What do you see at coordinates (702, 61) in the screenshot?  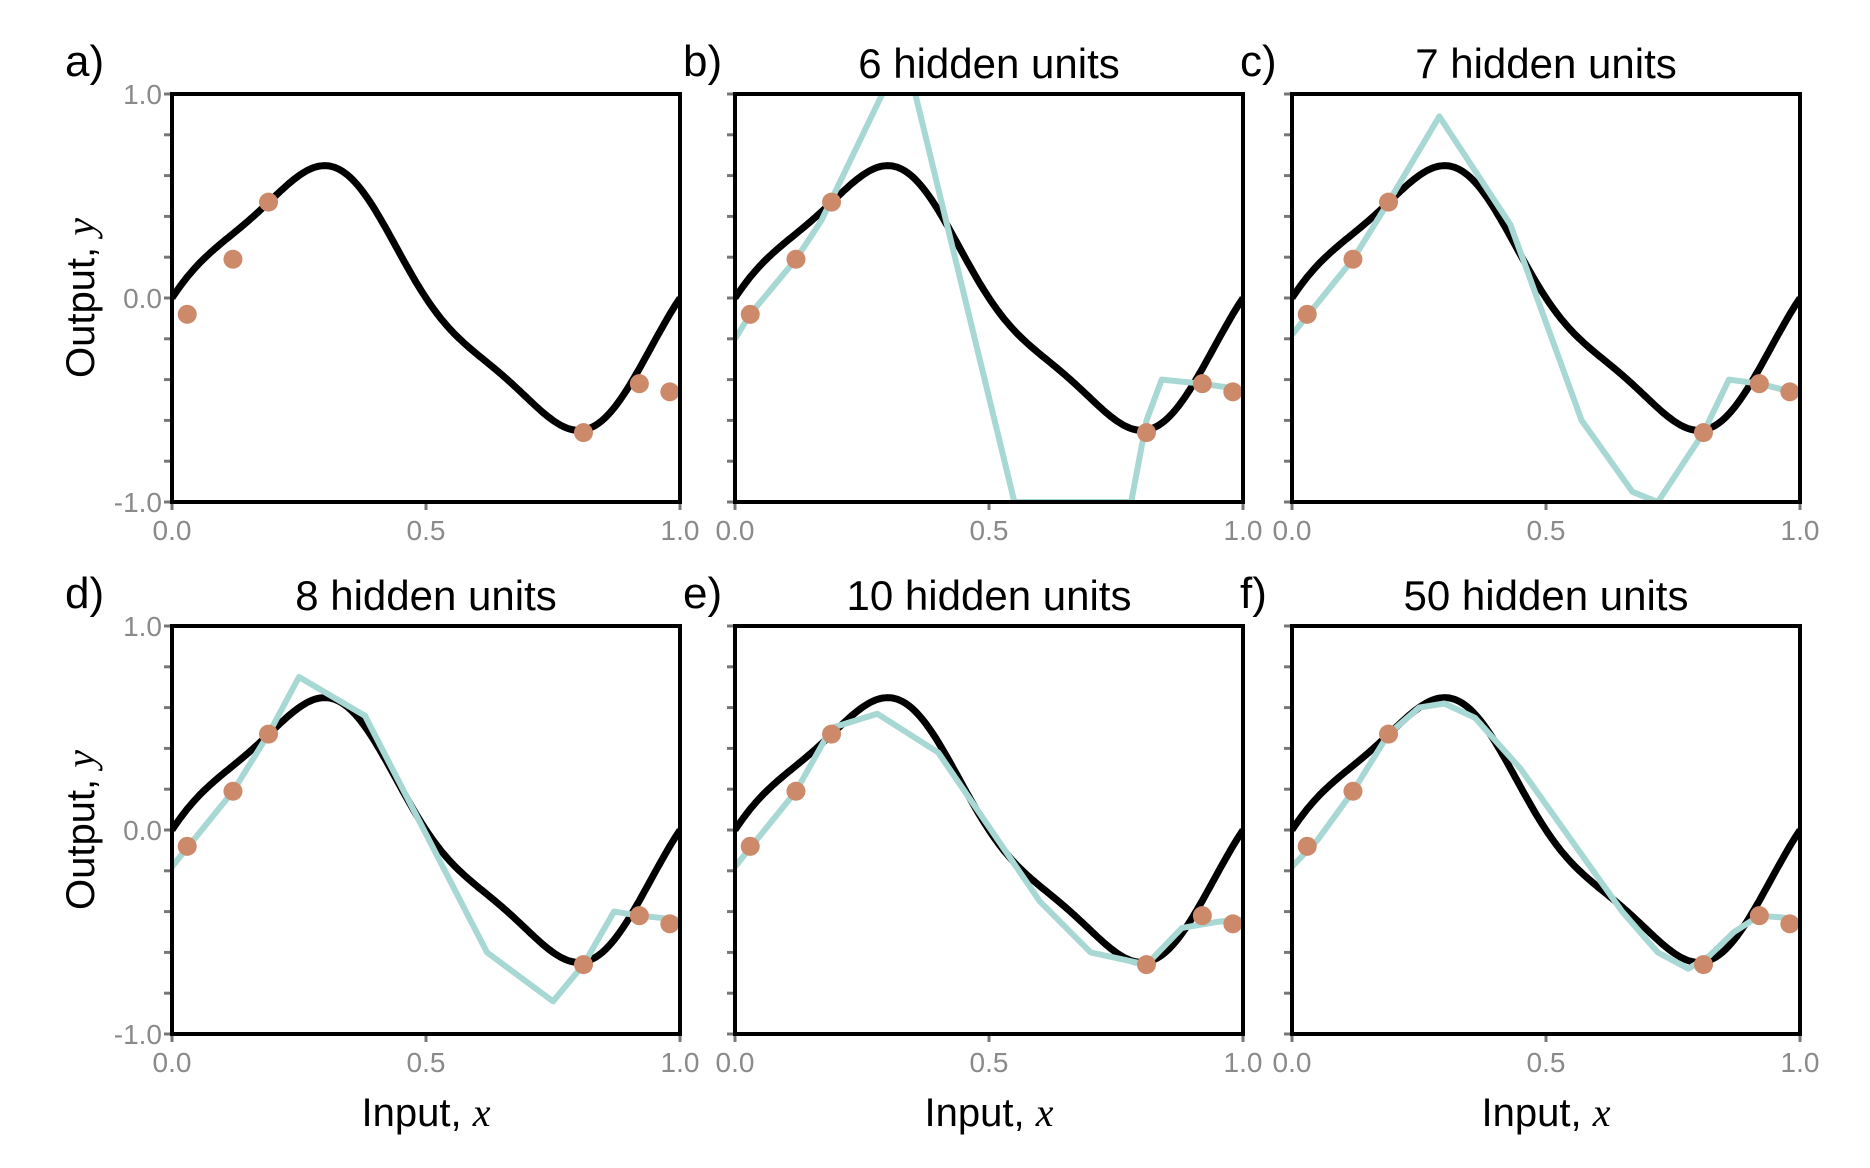 I see `panel-label: b)` at bounding box center [702, 61].